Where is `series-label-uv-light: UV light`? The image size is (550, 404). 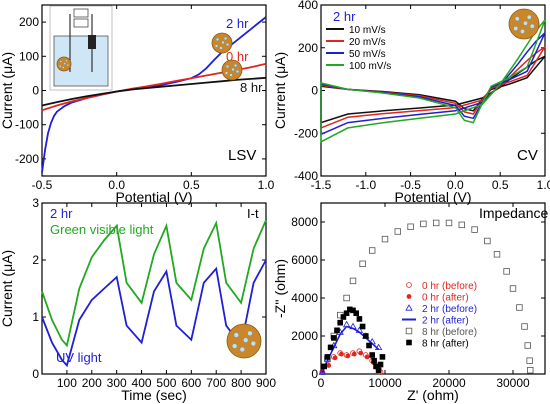
series-label-uv-light: UV light is located at coordinates (79, 357).